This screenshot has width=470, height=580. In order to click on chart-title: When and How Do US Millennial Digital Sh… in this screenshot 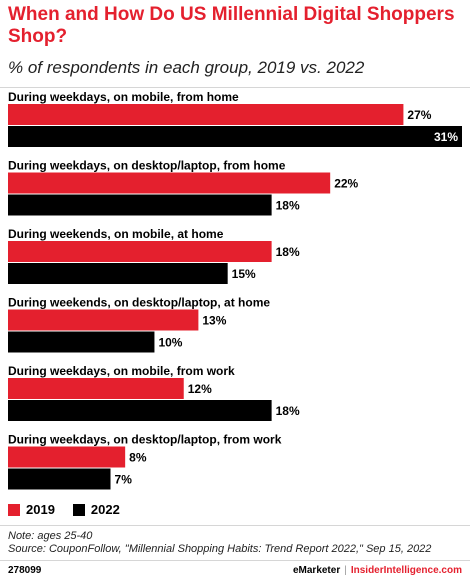, I will do `click(231, 25)`.